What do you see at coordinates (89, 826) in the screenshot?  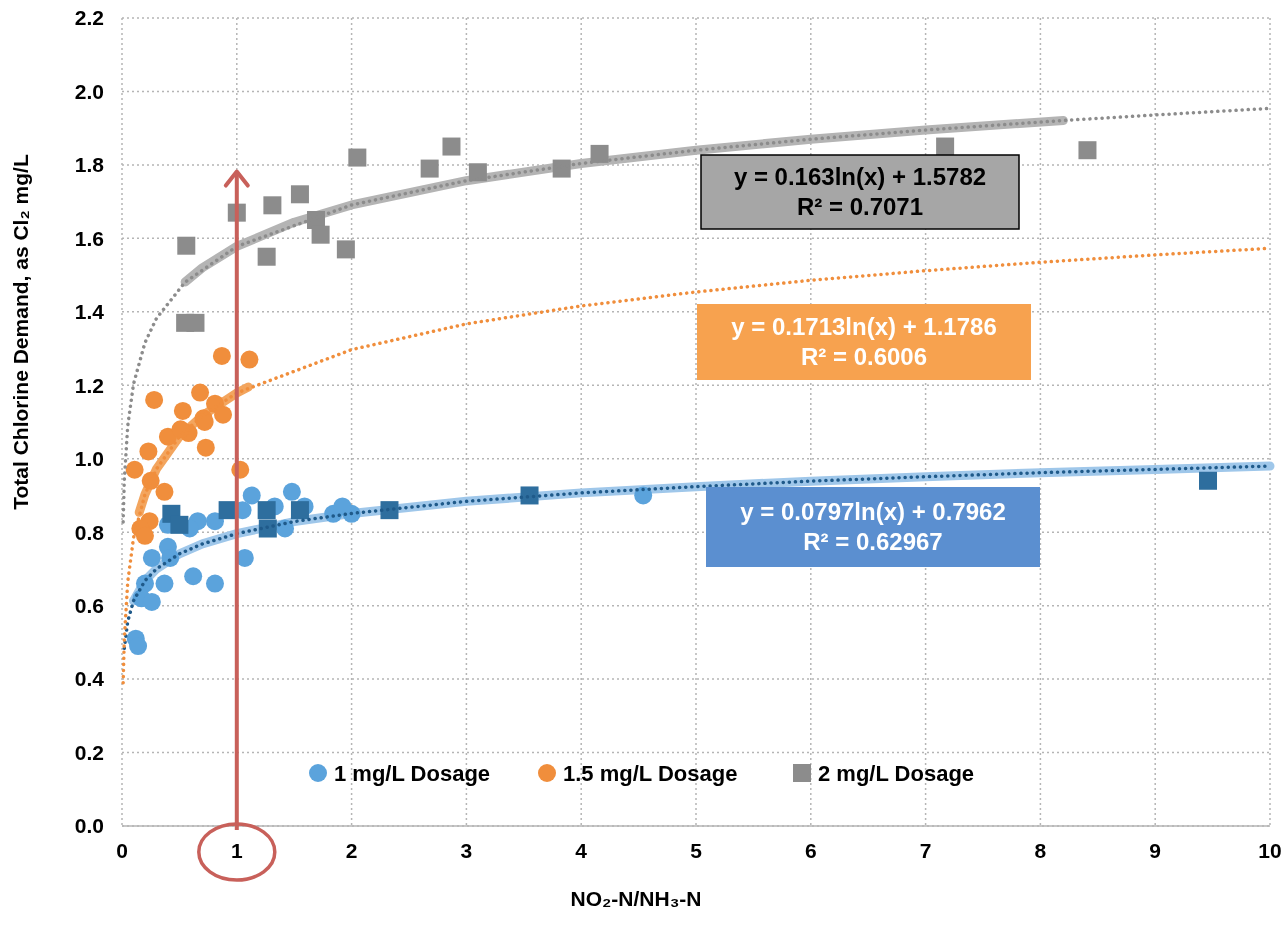 I see `y-tick-label: 0.0` at bounding box center [89, 826].